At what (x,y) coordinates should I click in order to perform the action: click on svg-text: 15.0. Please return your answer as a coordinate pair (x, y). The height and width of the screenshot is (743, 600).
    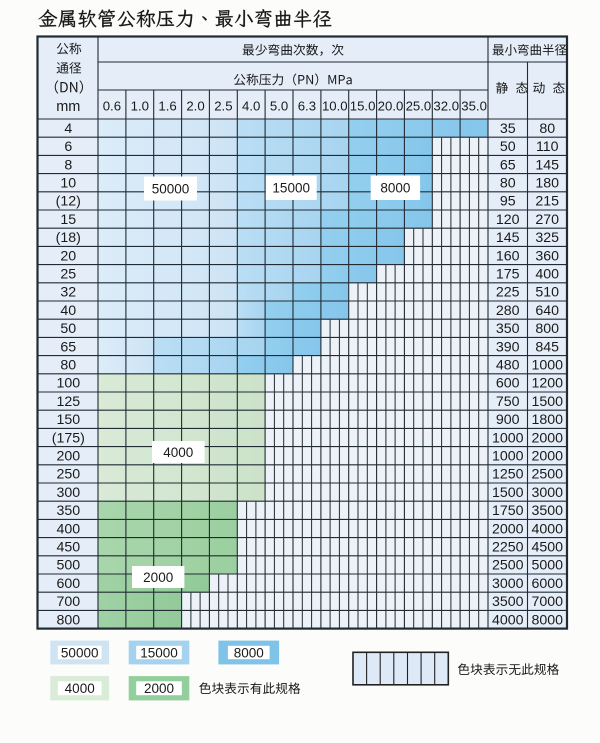
    Looking at the image, I should click on (363, 105).